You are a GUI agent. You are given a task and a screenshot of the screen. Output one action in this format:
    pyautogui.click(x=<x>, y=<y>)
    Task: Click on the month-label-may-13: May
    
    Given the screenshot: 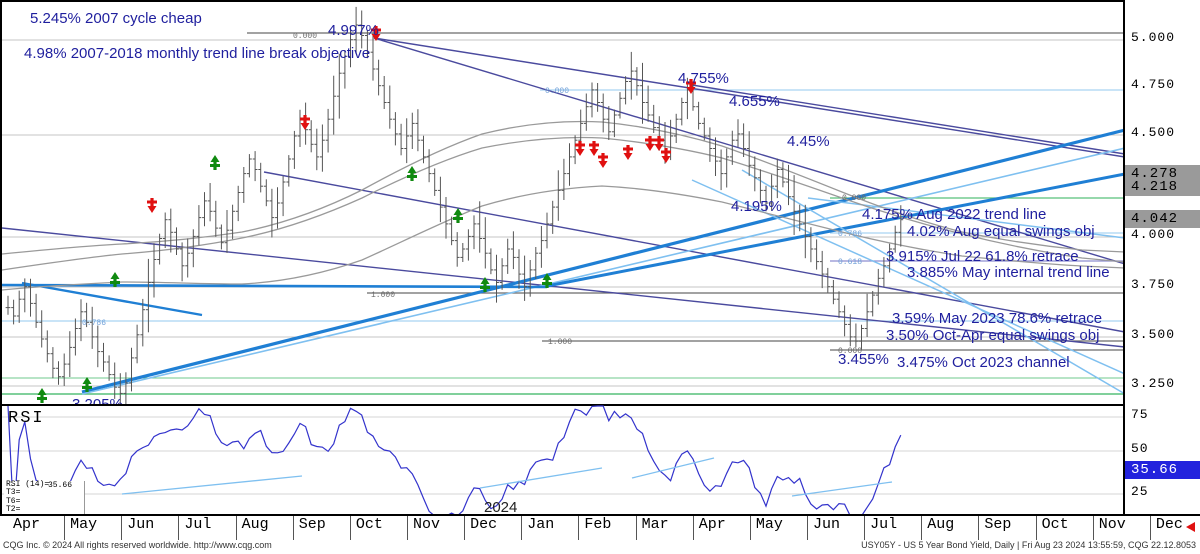 What is the action you would take?
    pyautogui.click(x=779, y=528)
    